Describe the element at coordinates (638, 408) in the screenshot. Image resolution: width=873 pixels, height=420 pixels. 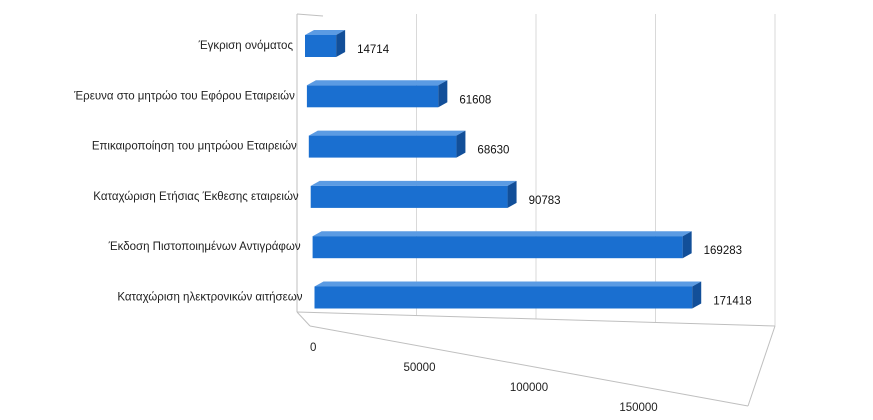
I see `x-tick-label: 150000` at that location.